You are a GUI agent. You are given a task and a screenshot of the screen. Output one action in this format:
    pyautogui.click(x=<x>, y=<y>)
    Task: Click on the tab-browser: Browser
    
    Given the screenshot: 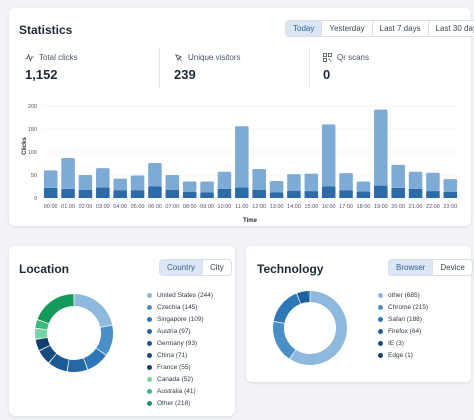 What is the action you would take?
    pyautogui.click(x=411, y=267)
    